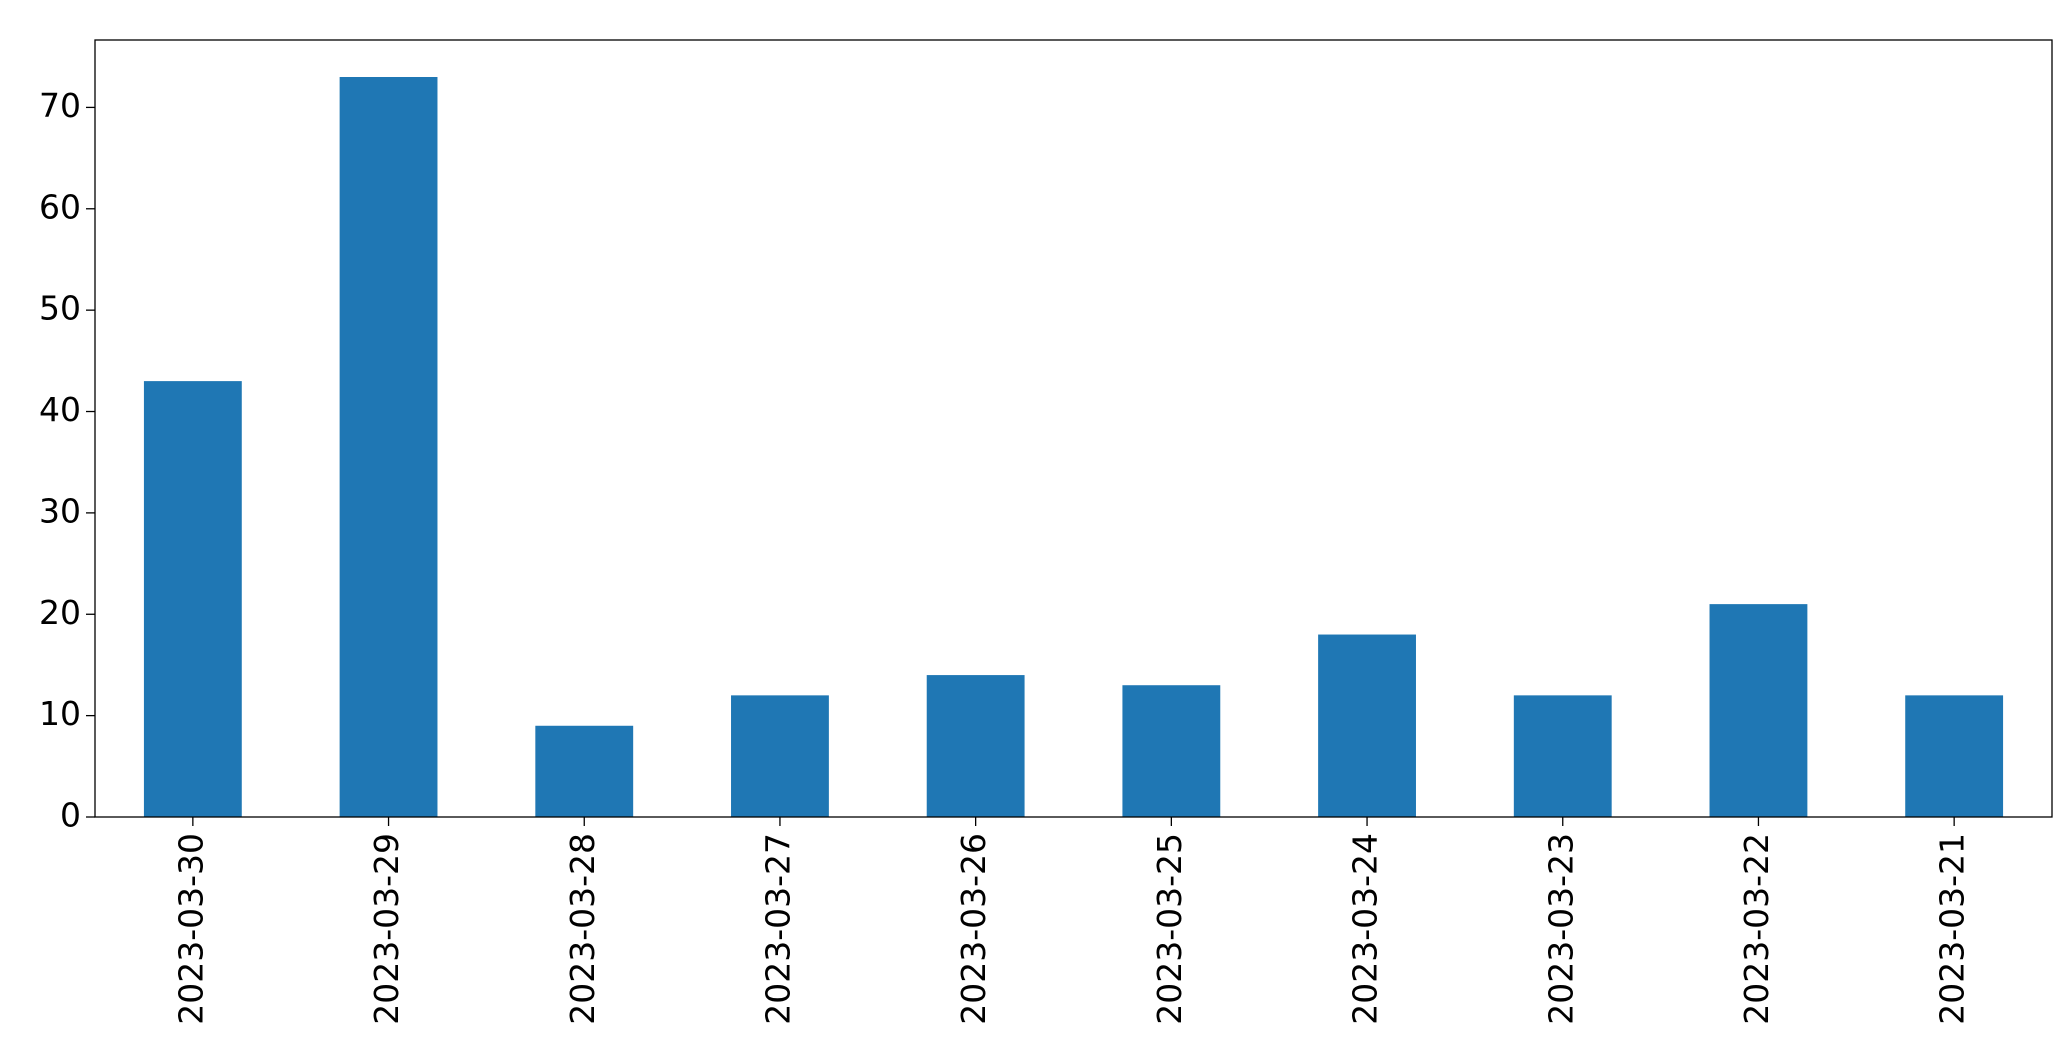 The image size is (2071, 1061). Describe the element at coordinates (1560, 929) in the screenshot. I see `x-tick-label: 2023-03-23` at that location.